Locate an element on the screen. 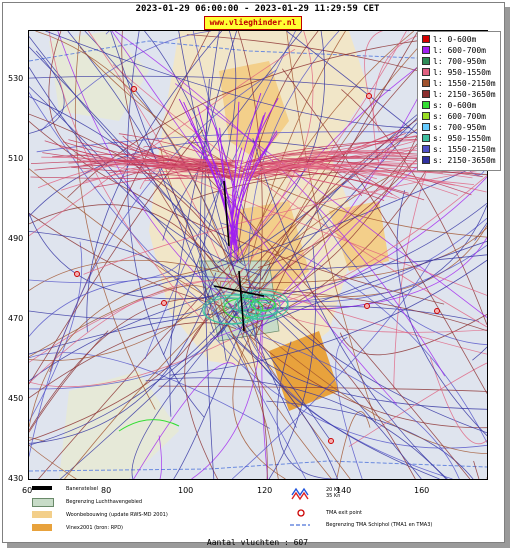 The width and height of the screenshot is (515, 550). legend-entry: s: 2150-3650m is located at coordinates (459, 161).